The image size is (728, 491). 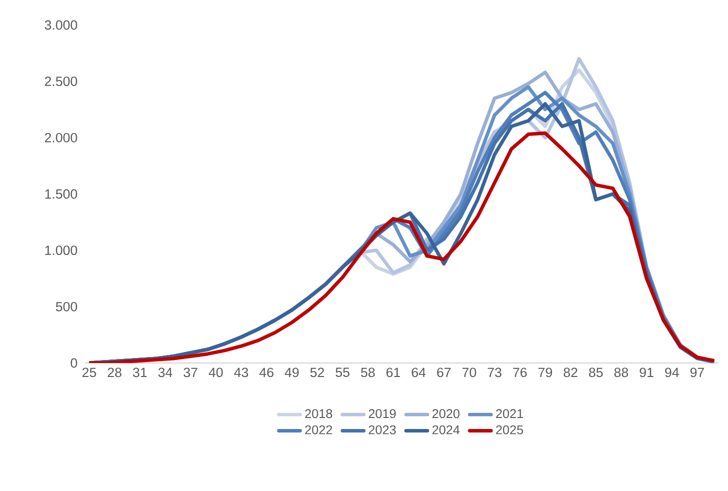 I want to click on legend-label: 2020, so click(x=446, y=413).